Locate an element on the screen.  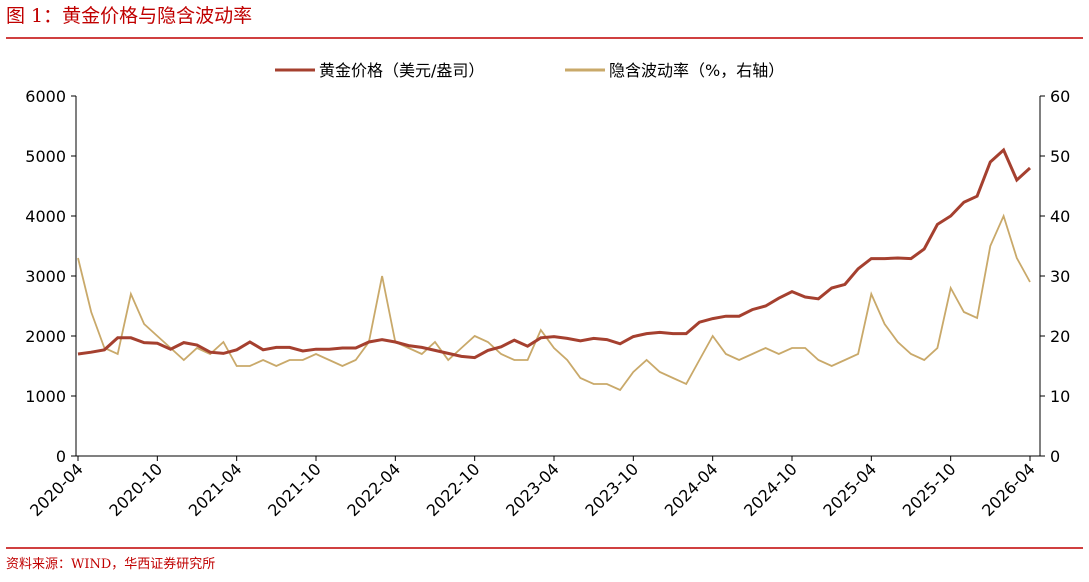
y2-tick-label: 10 is located at coordinates (1060, 396).